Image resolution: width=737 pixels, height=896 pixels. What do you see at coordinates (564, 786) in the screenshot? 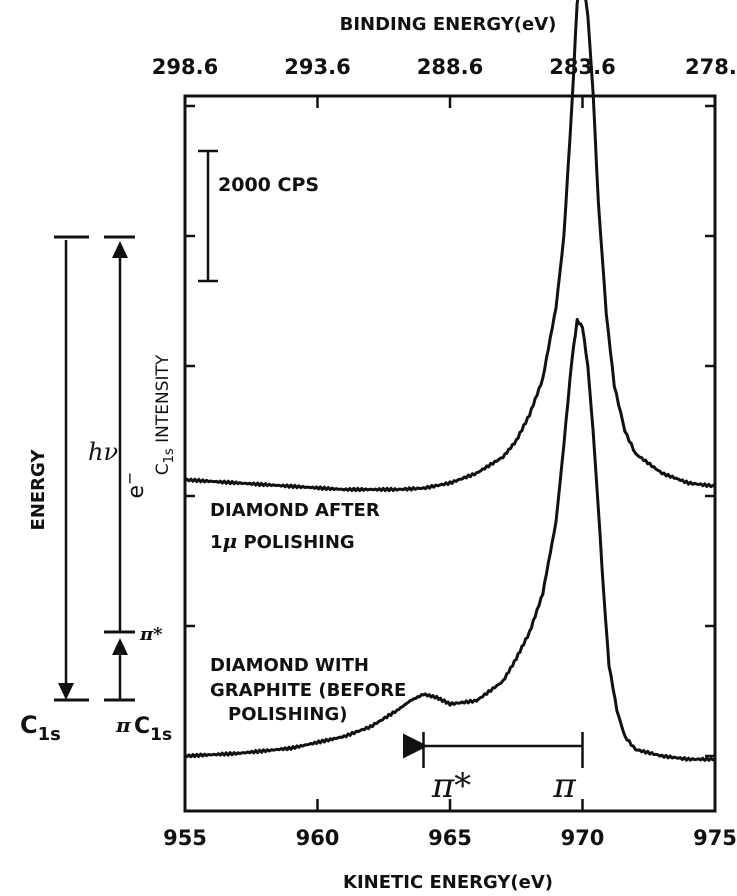
I see `pi-label: π` at bounding box center [564, 786].